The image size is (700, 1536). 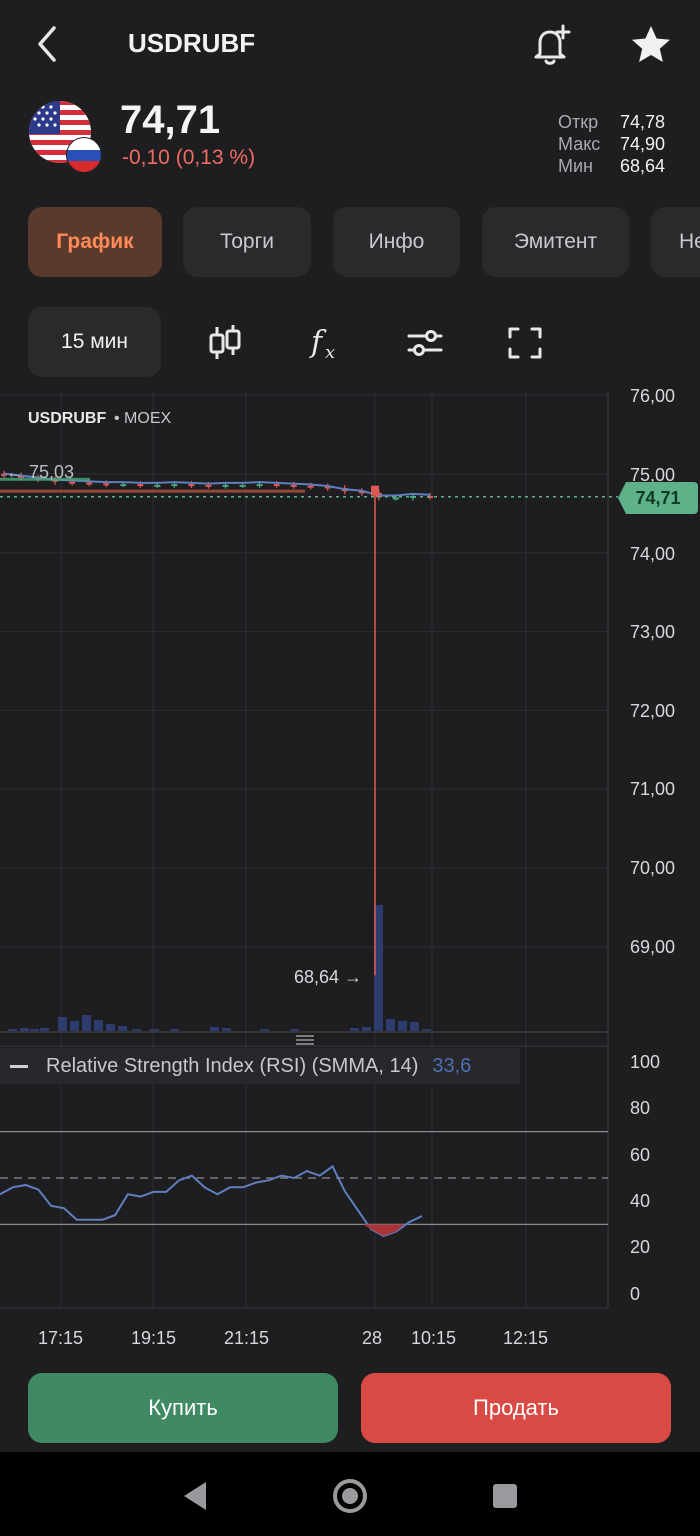 What do you see at coordinates (653, 868) in the screenshot?
I see `y-tick-label: 70,00` at bounding box center [653, 868].